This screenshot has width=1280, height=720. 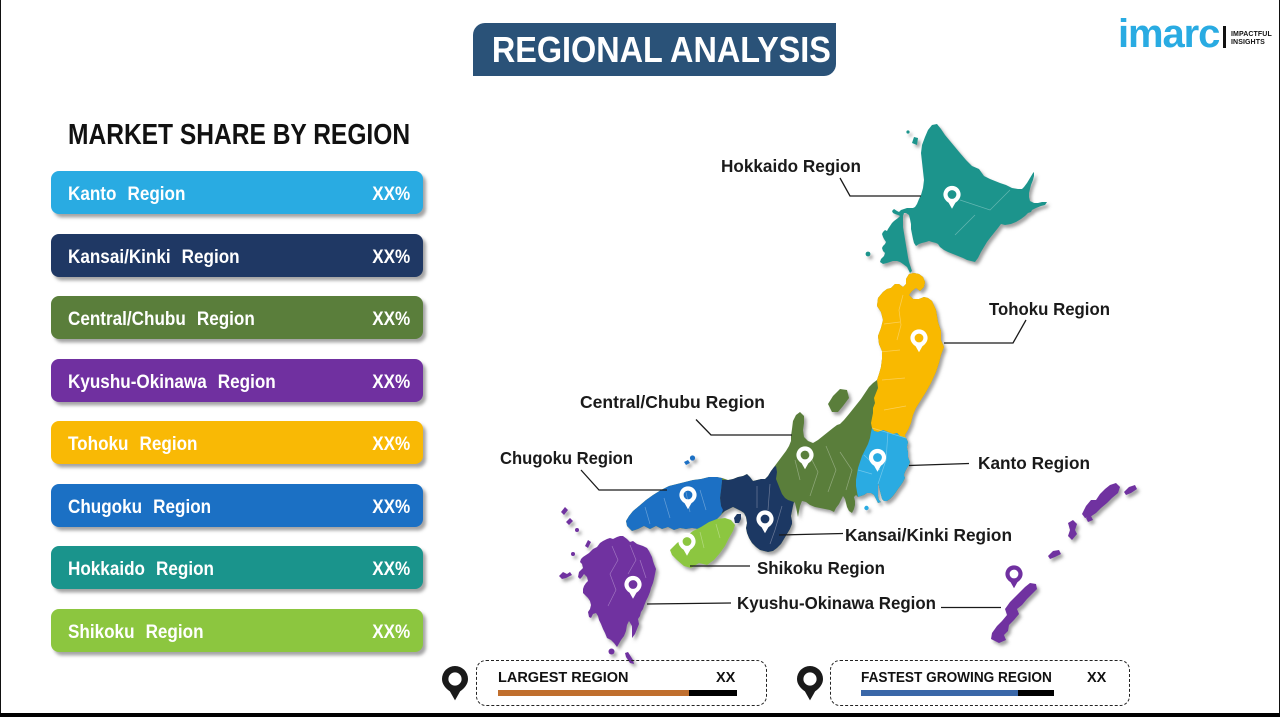 What do you see at coordinates (821, 568) in the screenshot?
I see `svg-text: Shikoku Region` at bounding box center [821, 568].